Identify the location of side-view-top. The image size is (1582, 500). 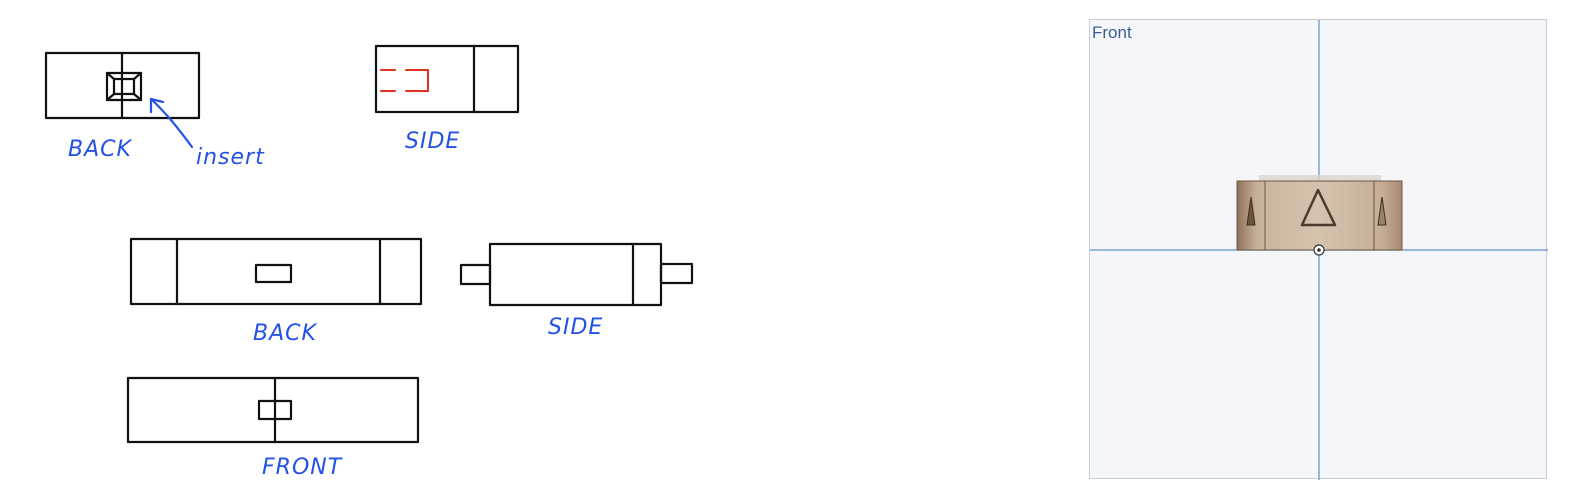
(447, 79).